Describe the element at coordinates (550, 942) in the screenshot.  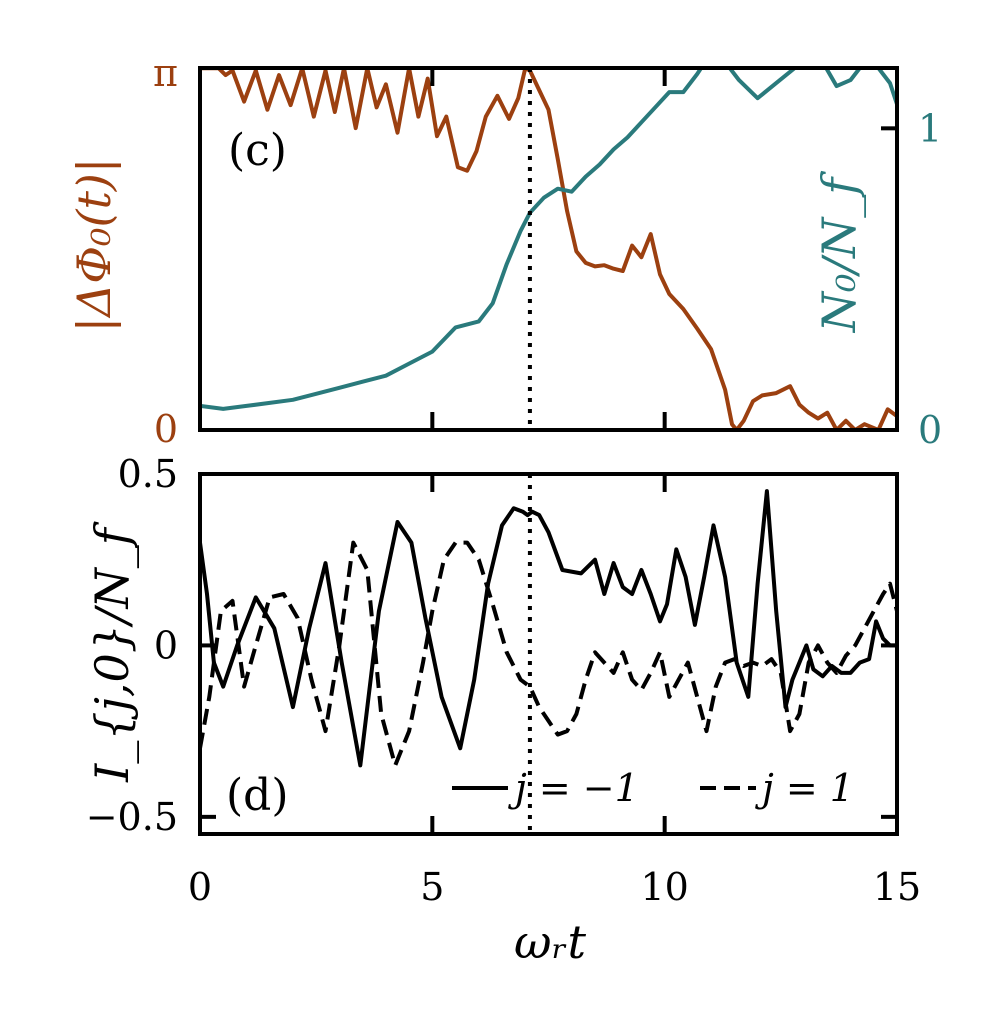
I see `x-axis-title: ωᵣt` at that location.